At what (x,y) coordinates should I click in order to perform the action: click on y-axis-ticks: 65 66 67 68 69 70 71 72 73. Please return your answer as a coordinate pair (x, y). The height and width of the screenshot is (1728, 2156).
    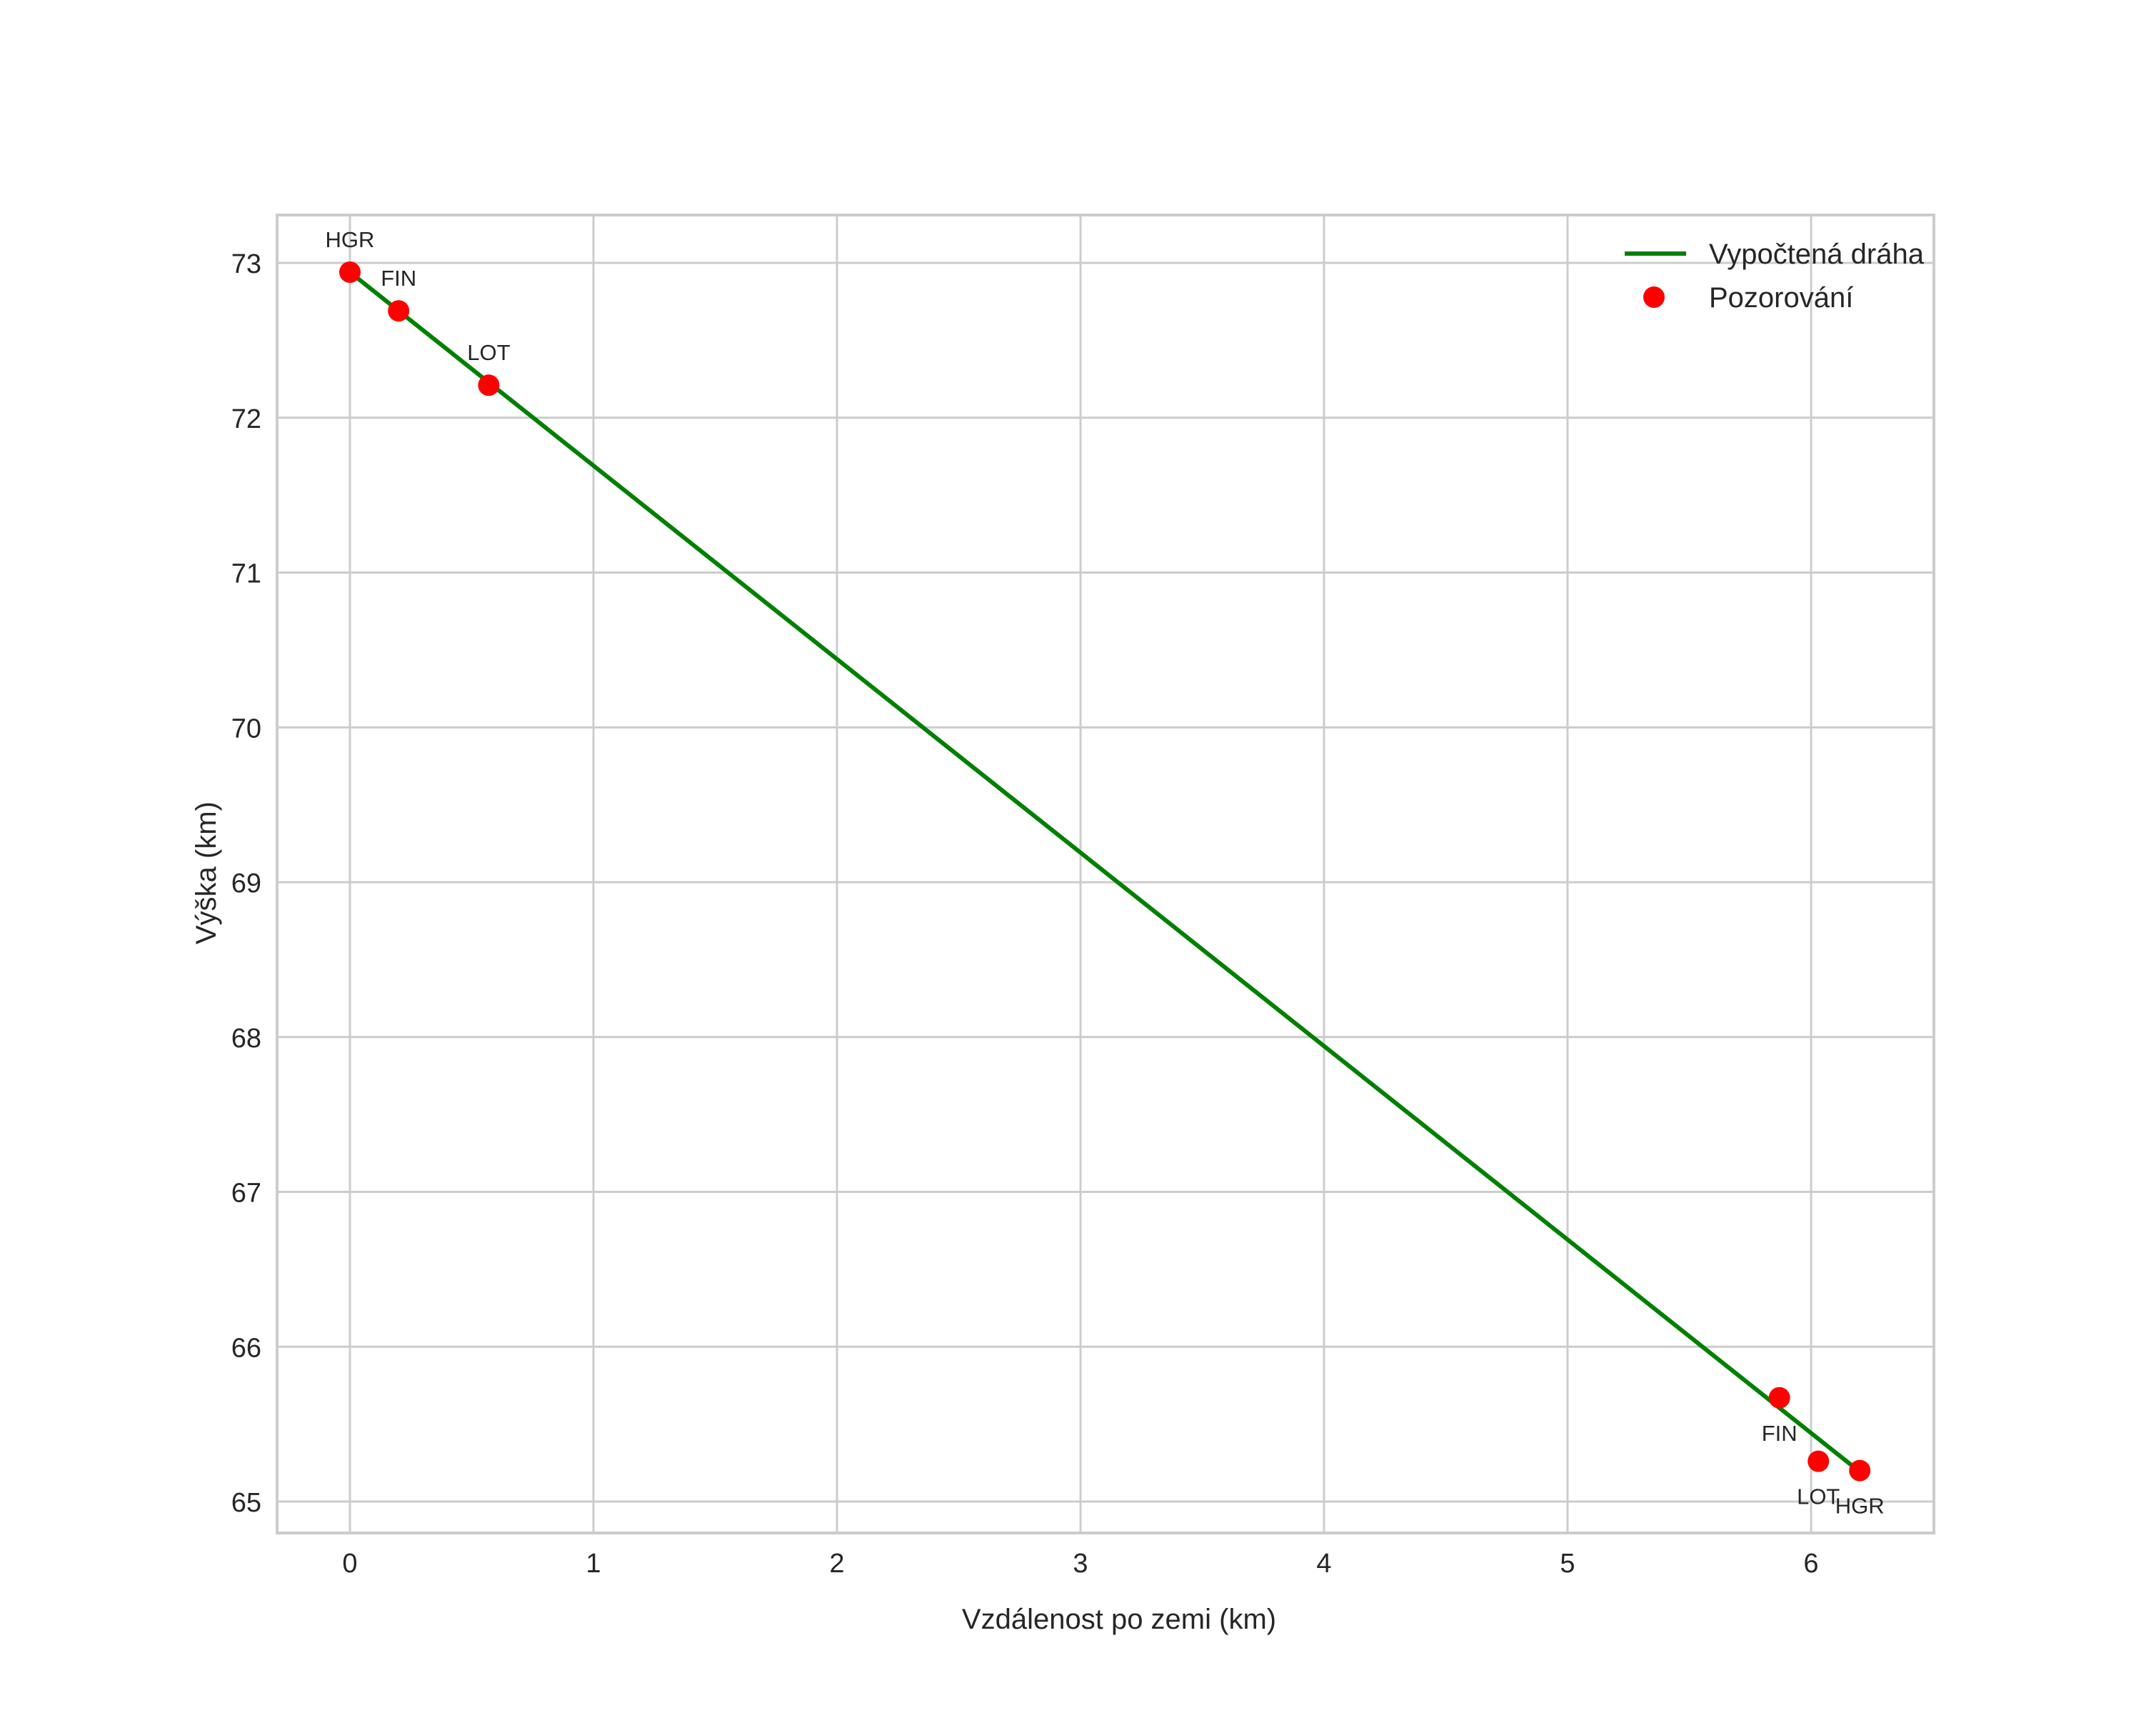
    Looking at the image, I should click on (246, 883).